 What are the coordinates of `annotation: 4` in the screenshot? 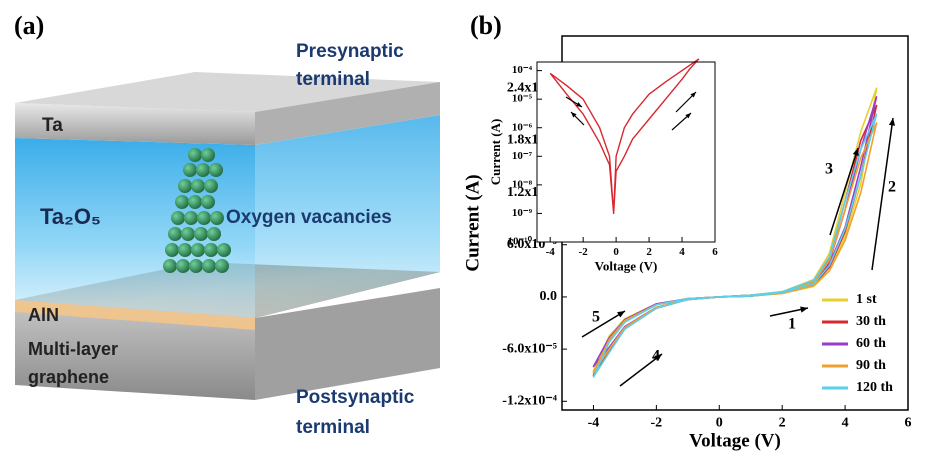 It's located at (656, 356).